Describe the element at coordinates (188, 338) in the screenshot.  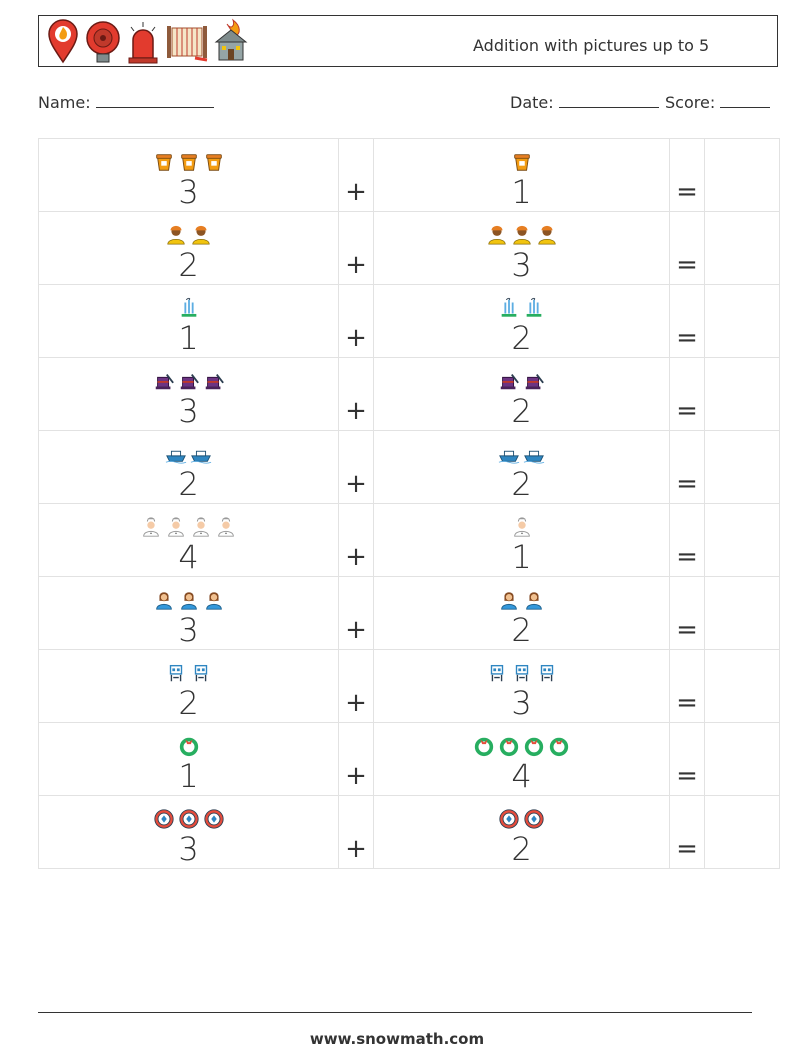
I see `a-number: 1` at that location.